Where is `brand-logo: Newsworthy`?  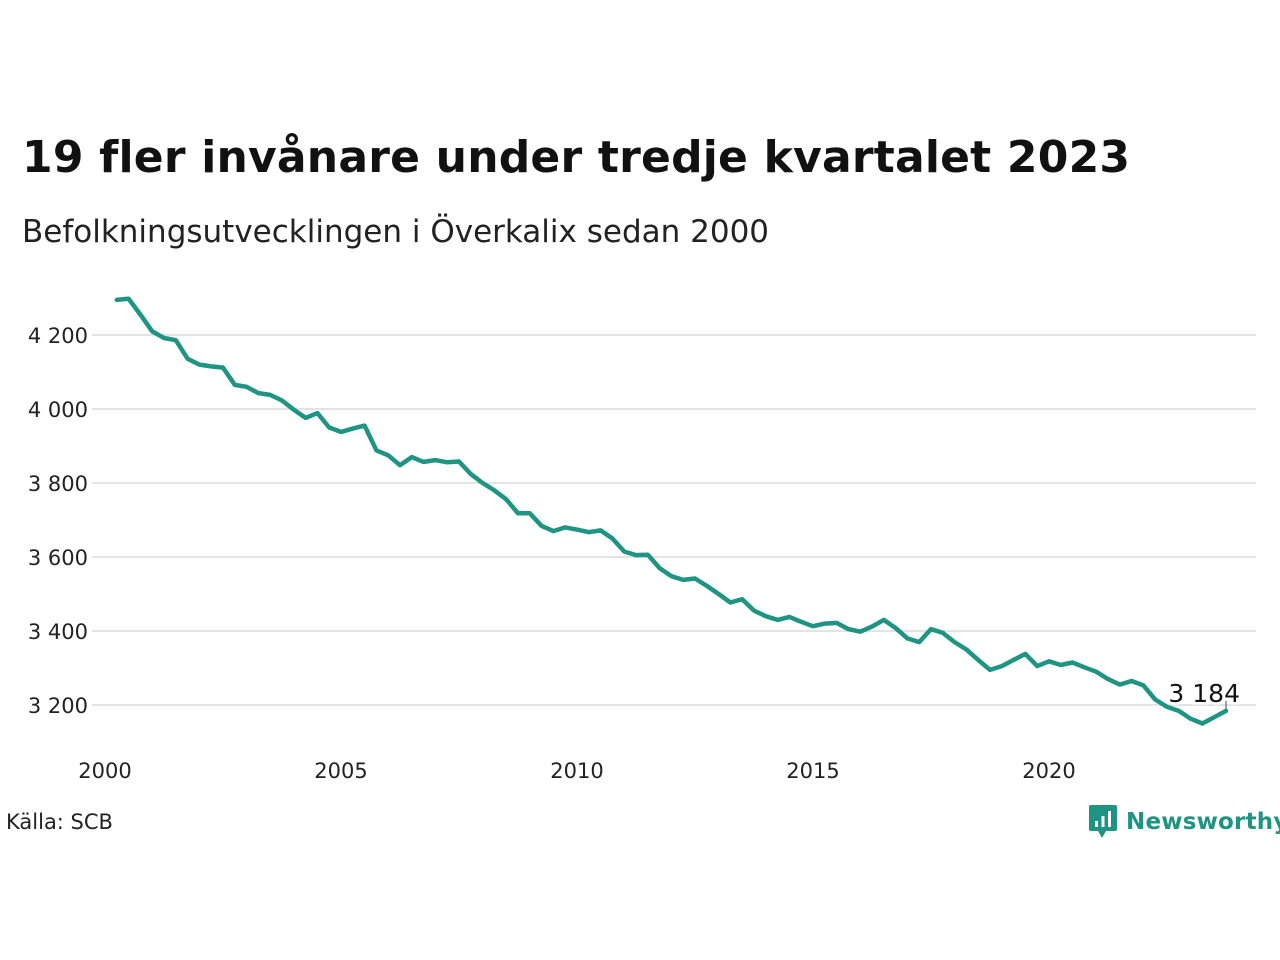 brand-logo: Newsworthy is located at coordinates (1184, 822).